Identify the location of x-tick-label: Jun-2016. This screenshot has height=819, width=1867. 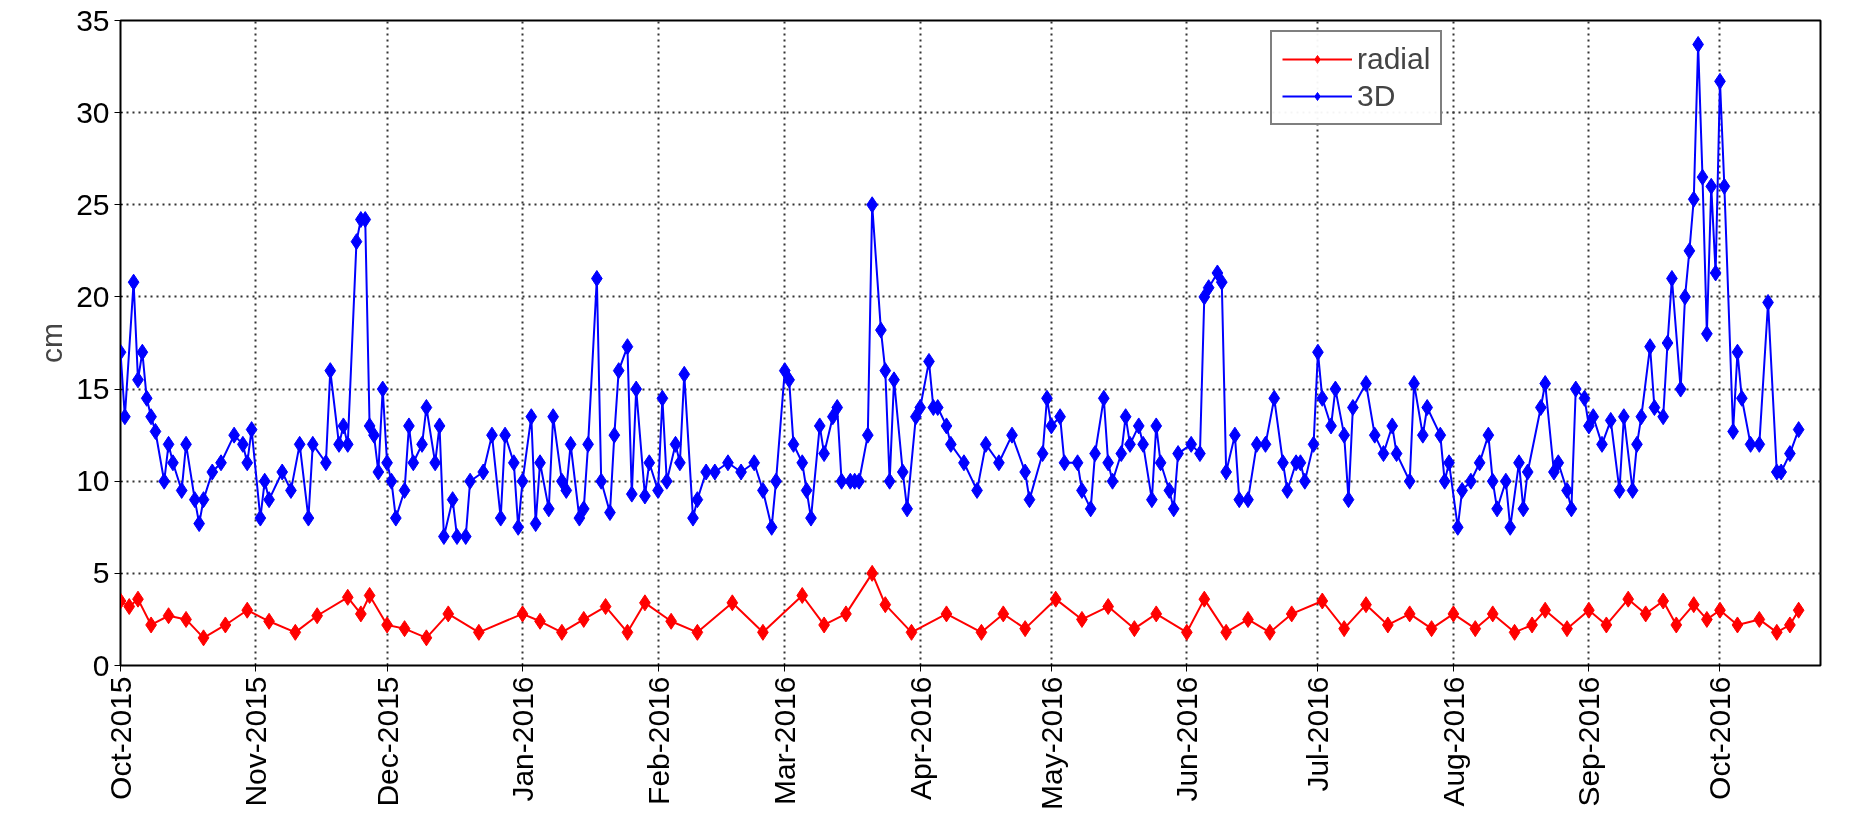
(1187, 739).